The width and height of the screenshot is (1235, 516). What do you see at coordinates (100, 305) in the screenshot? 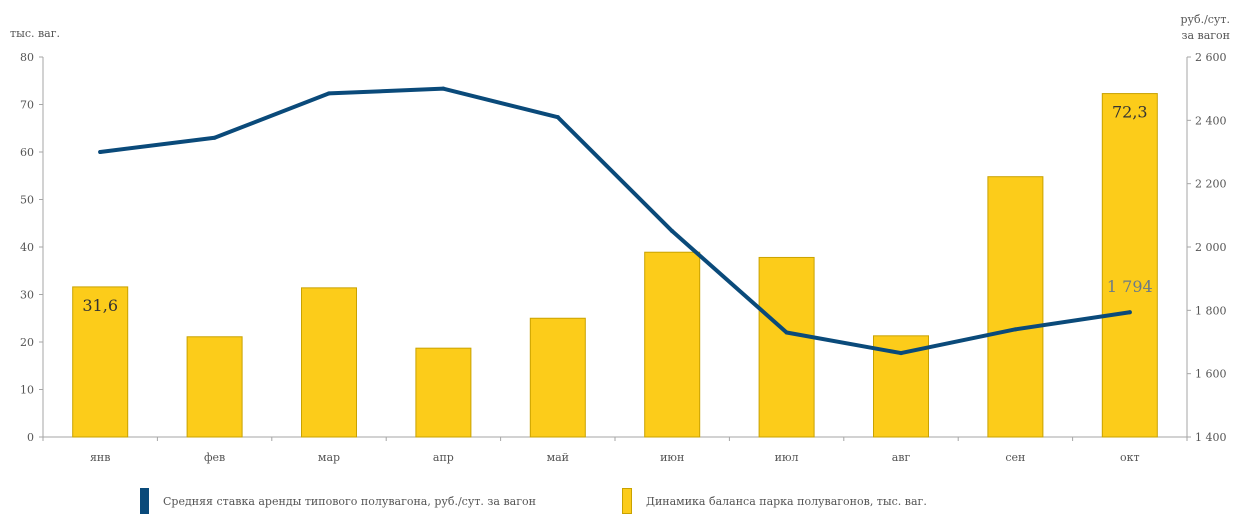
I see `data-label: 31,6` at bounding box center [100, 305].